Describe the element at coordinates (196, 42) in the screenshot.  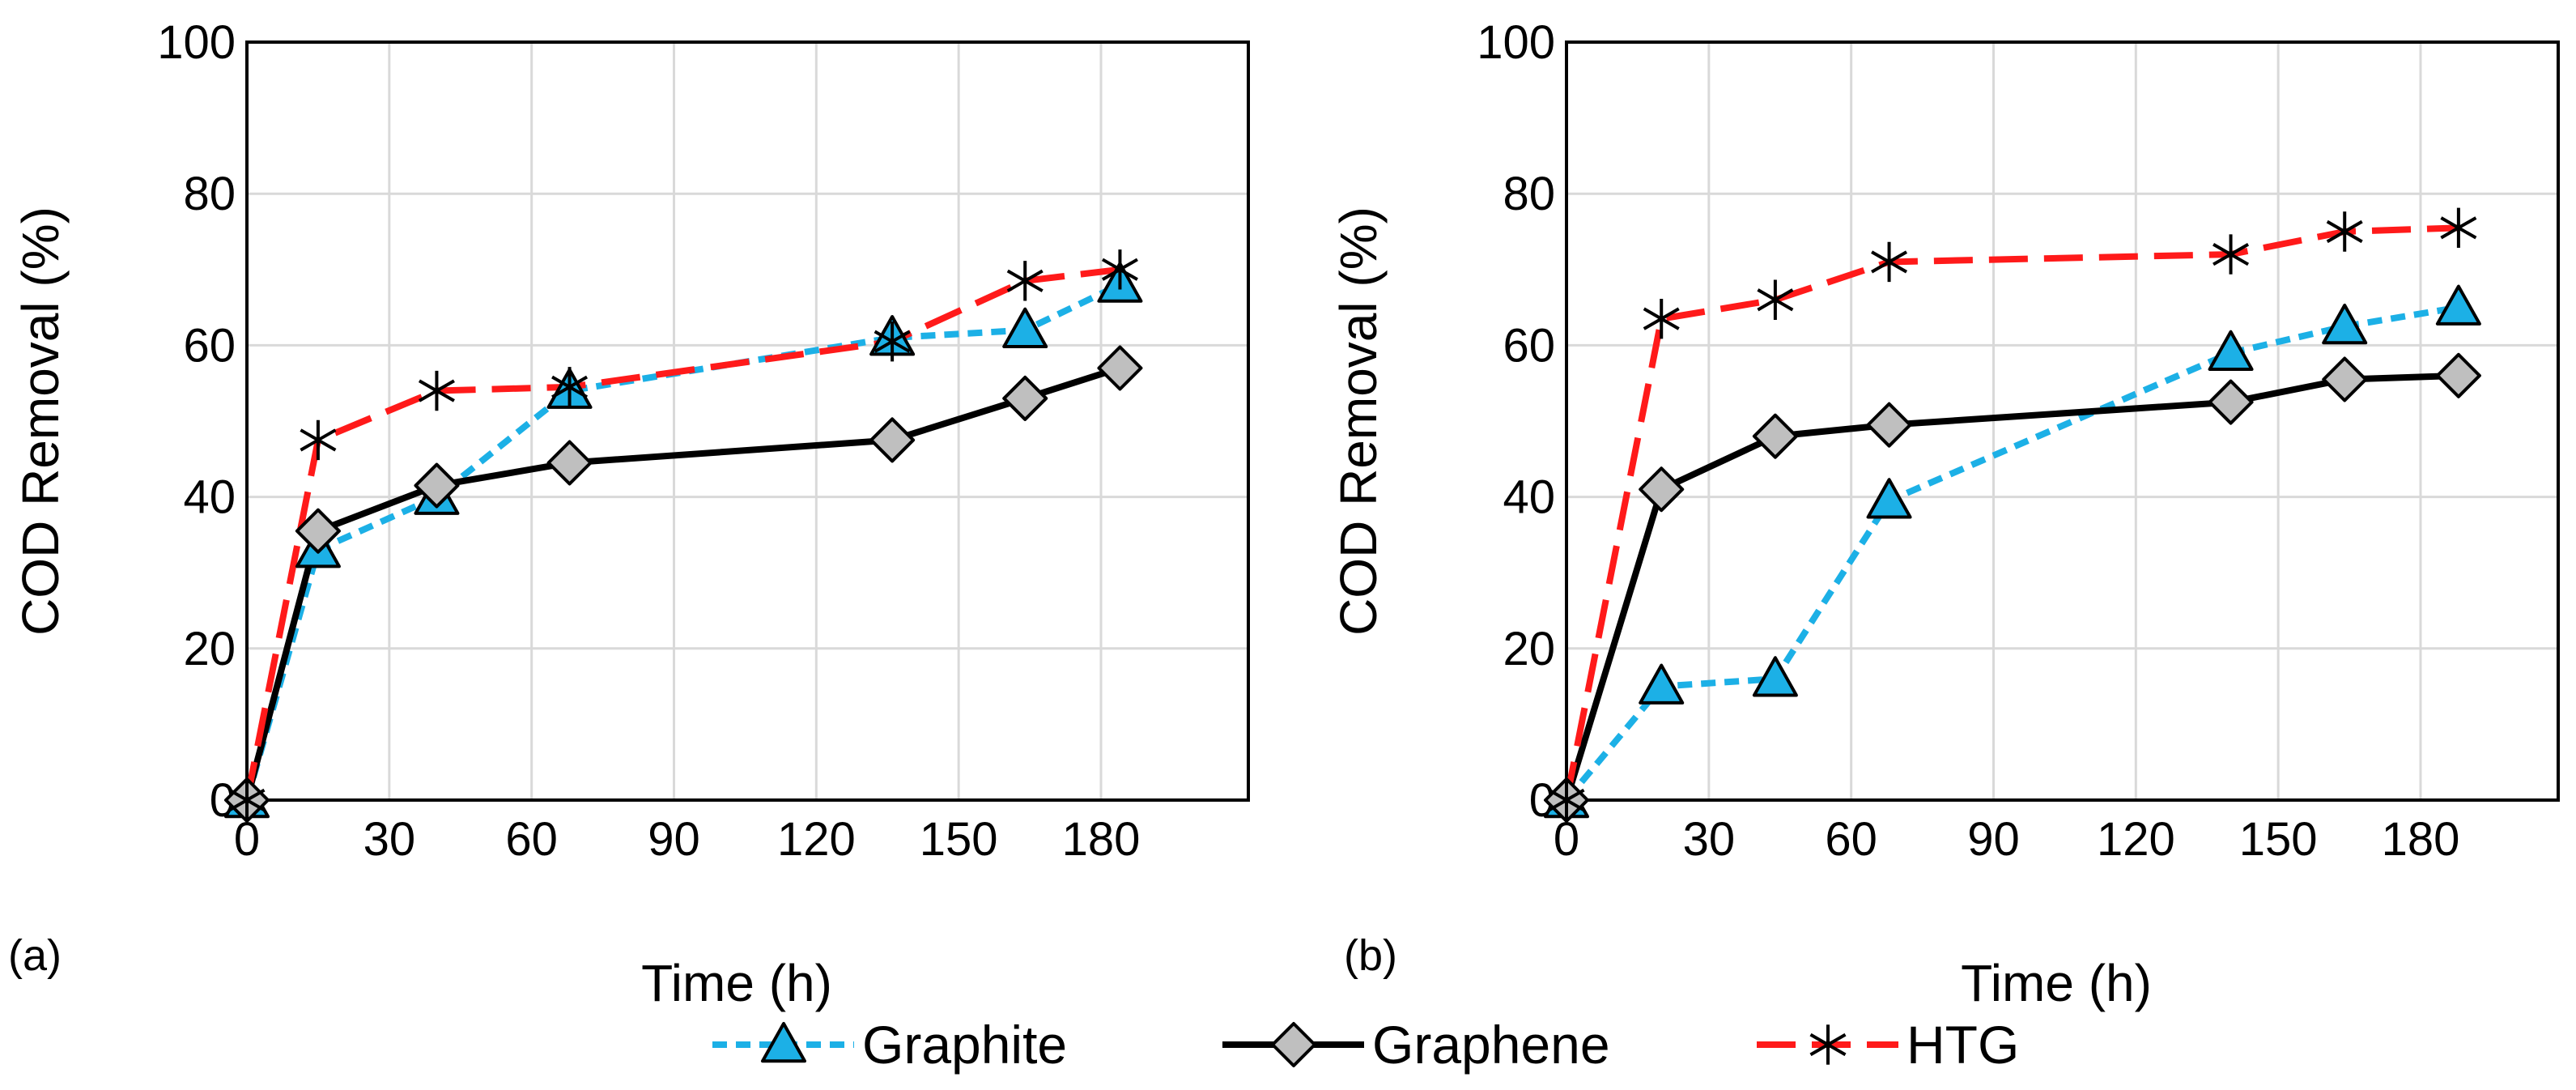
I see `y-tick-label: 100` at that location.